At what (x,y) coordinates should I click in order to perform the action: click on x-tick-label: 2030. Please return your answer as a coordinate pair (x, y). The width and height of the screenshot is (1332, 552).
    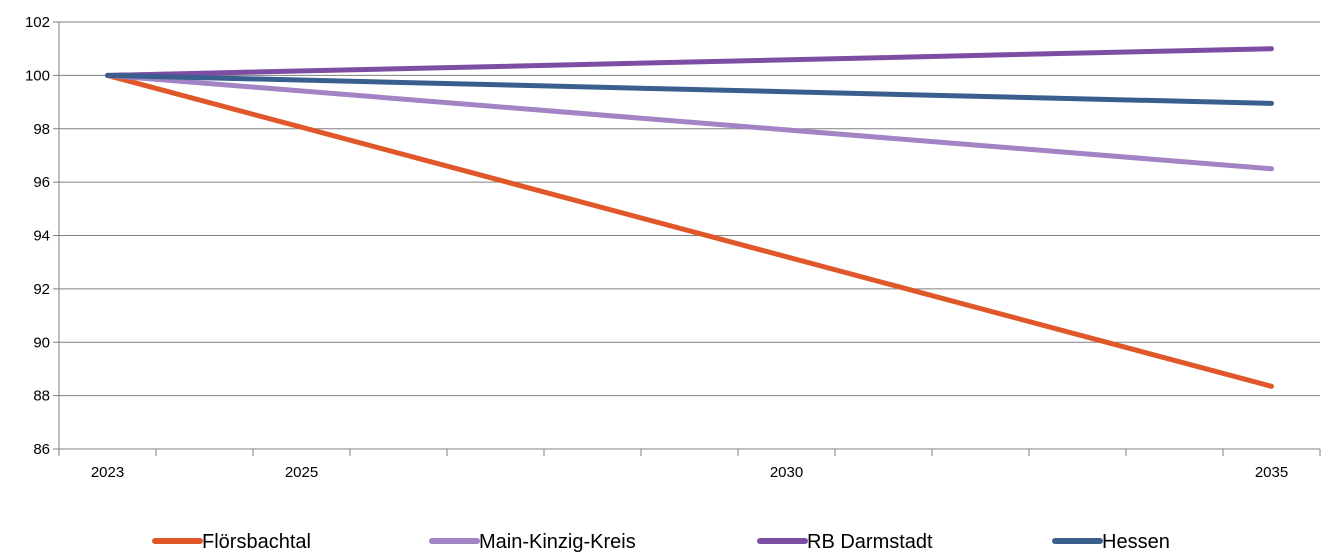
    Looking at the image, I should click on (786, 472).